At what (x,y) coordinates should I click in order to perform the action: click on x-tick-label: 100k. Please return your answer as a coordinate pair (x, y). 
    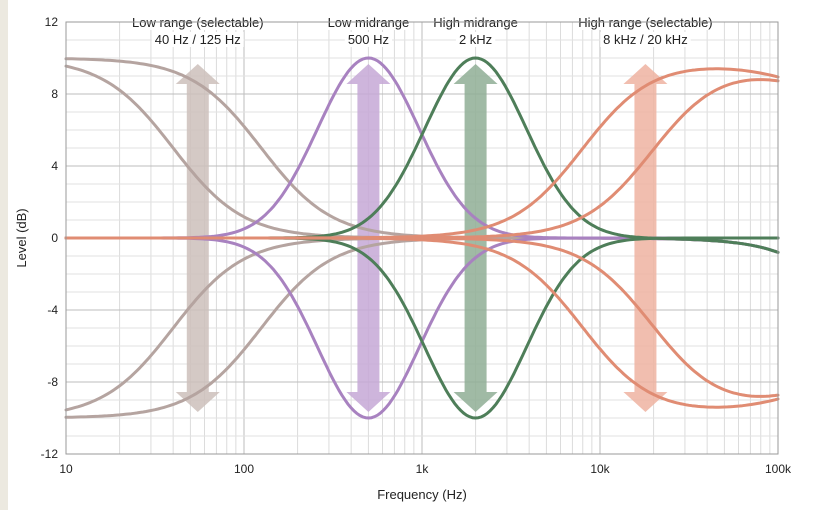
    Looking at the image, I should click on (778, 469).